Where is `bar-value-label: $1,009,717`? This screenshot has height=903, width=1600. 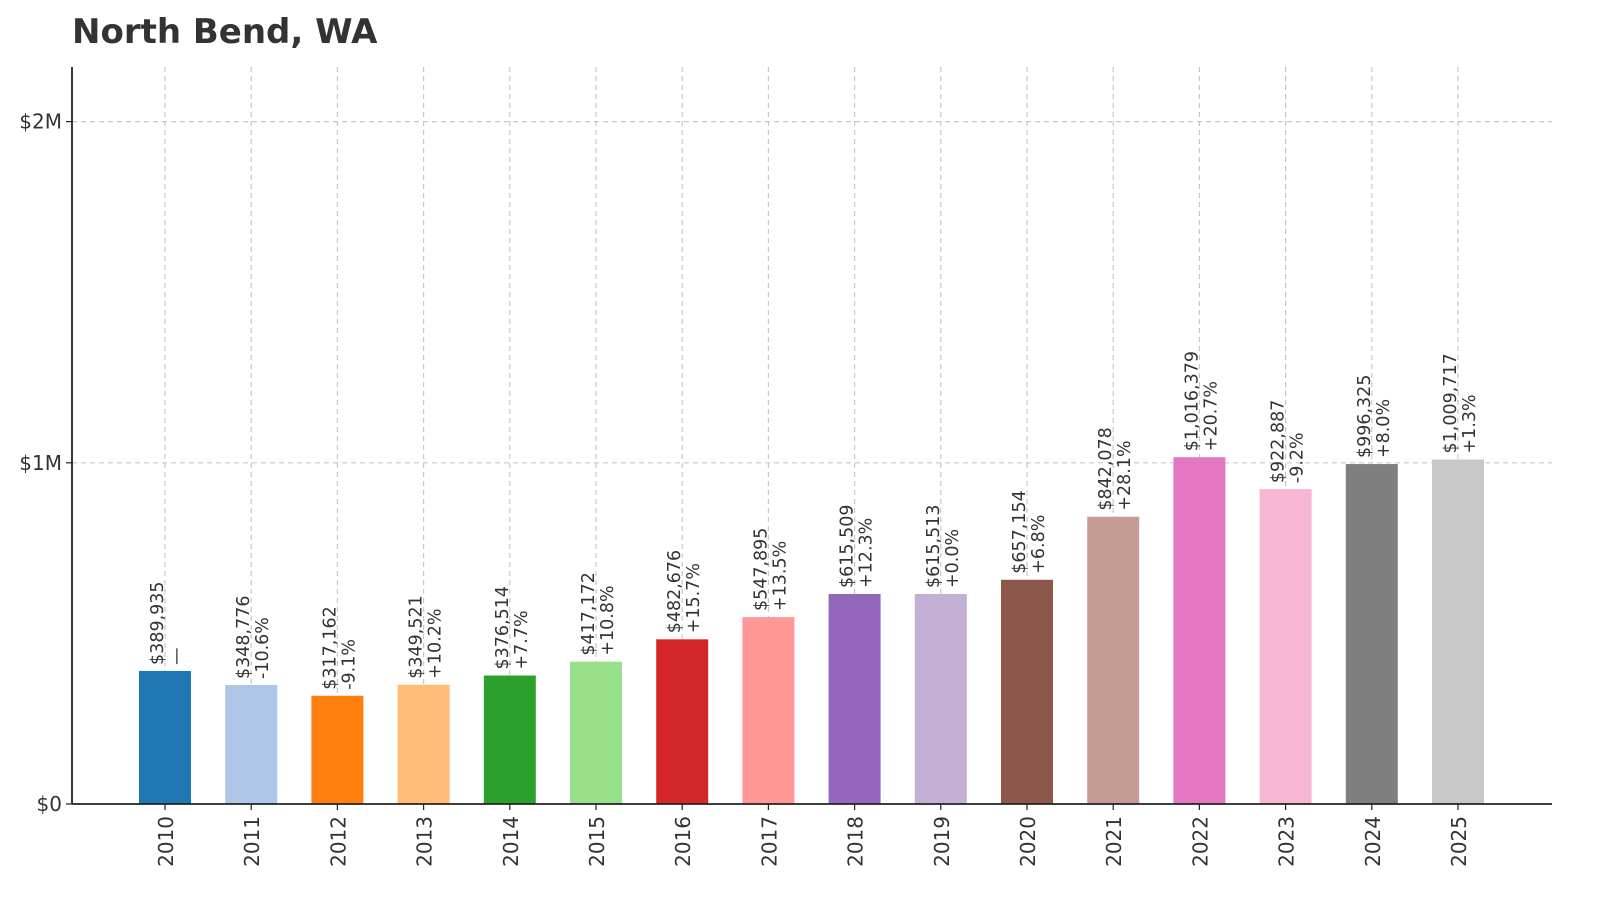 bar-value-label: $1,009,717 is located at coordinates (1451, 403).